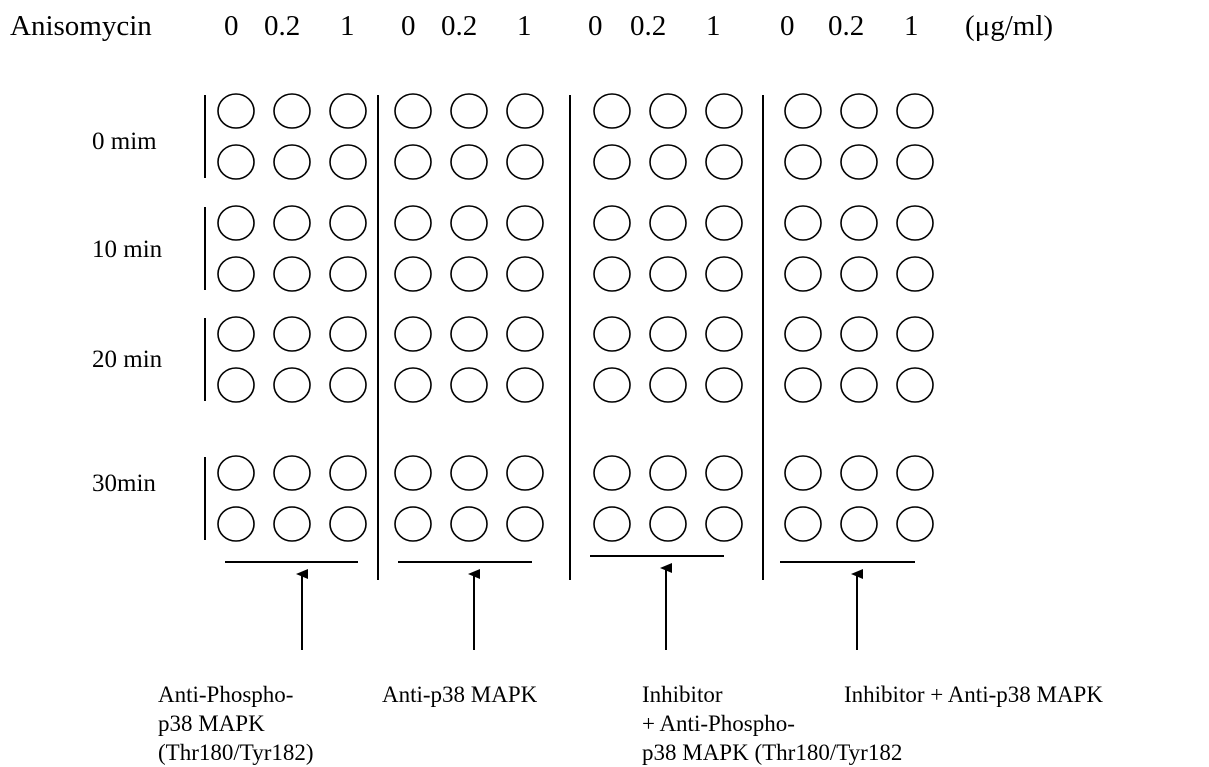 The image size is (1209, 767). Describe the element at coordinates (81, 26) in the screenshot. I see `header-label: Anisomycin` at that location.